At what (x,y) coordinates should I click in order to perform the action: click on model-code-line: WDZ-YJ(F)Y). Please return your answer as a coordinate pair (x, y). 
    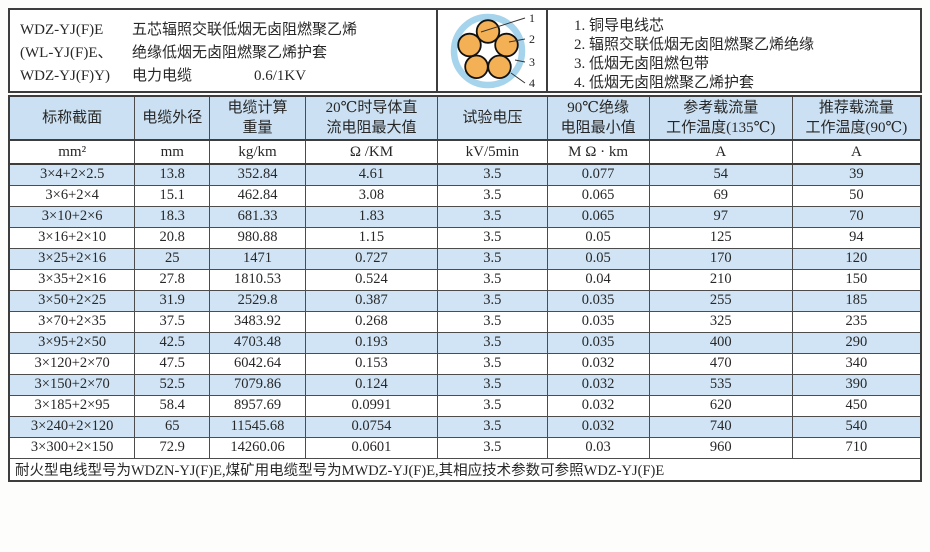
    Looking at the image, I should click on (65, 76).